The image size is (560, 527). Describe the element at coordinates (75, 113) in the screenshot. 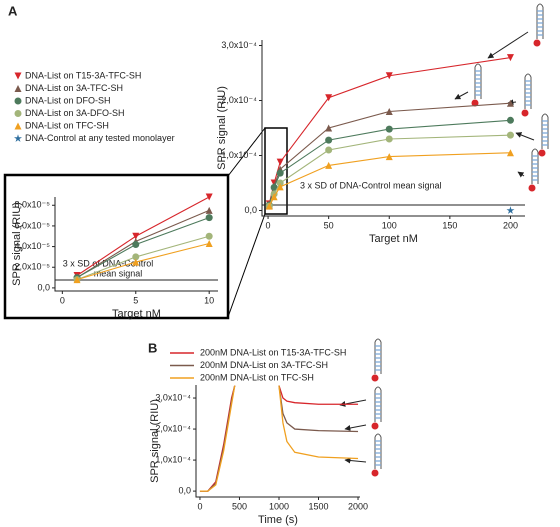

I see `legend-label: DNA-List on 3A-DFO-SH` at that location.